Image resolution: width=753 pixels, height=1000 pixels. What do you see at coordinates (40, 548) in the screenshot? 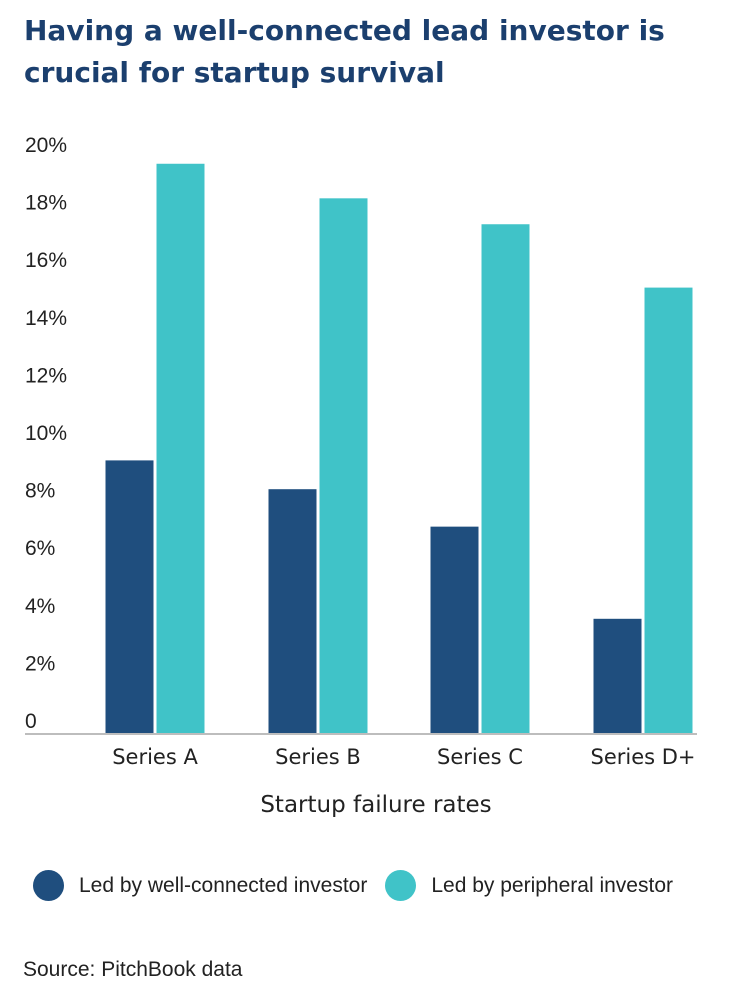
I see `y-tick-label: 6%` at bounding box center [40, 548].